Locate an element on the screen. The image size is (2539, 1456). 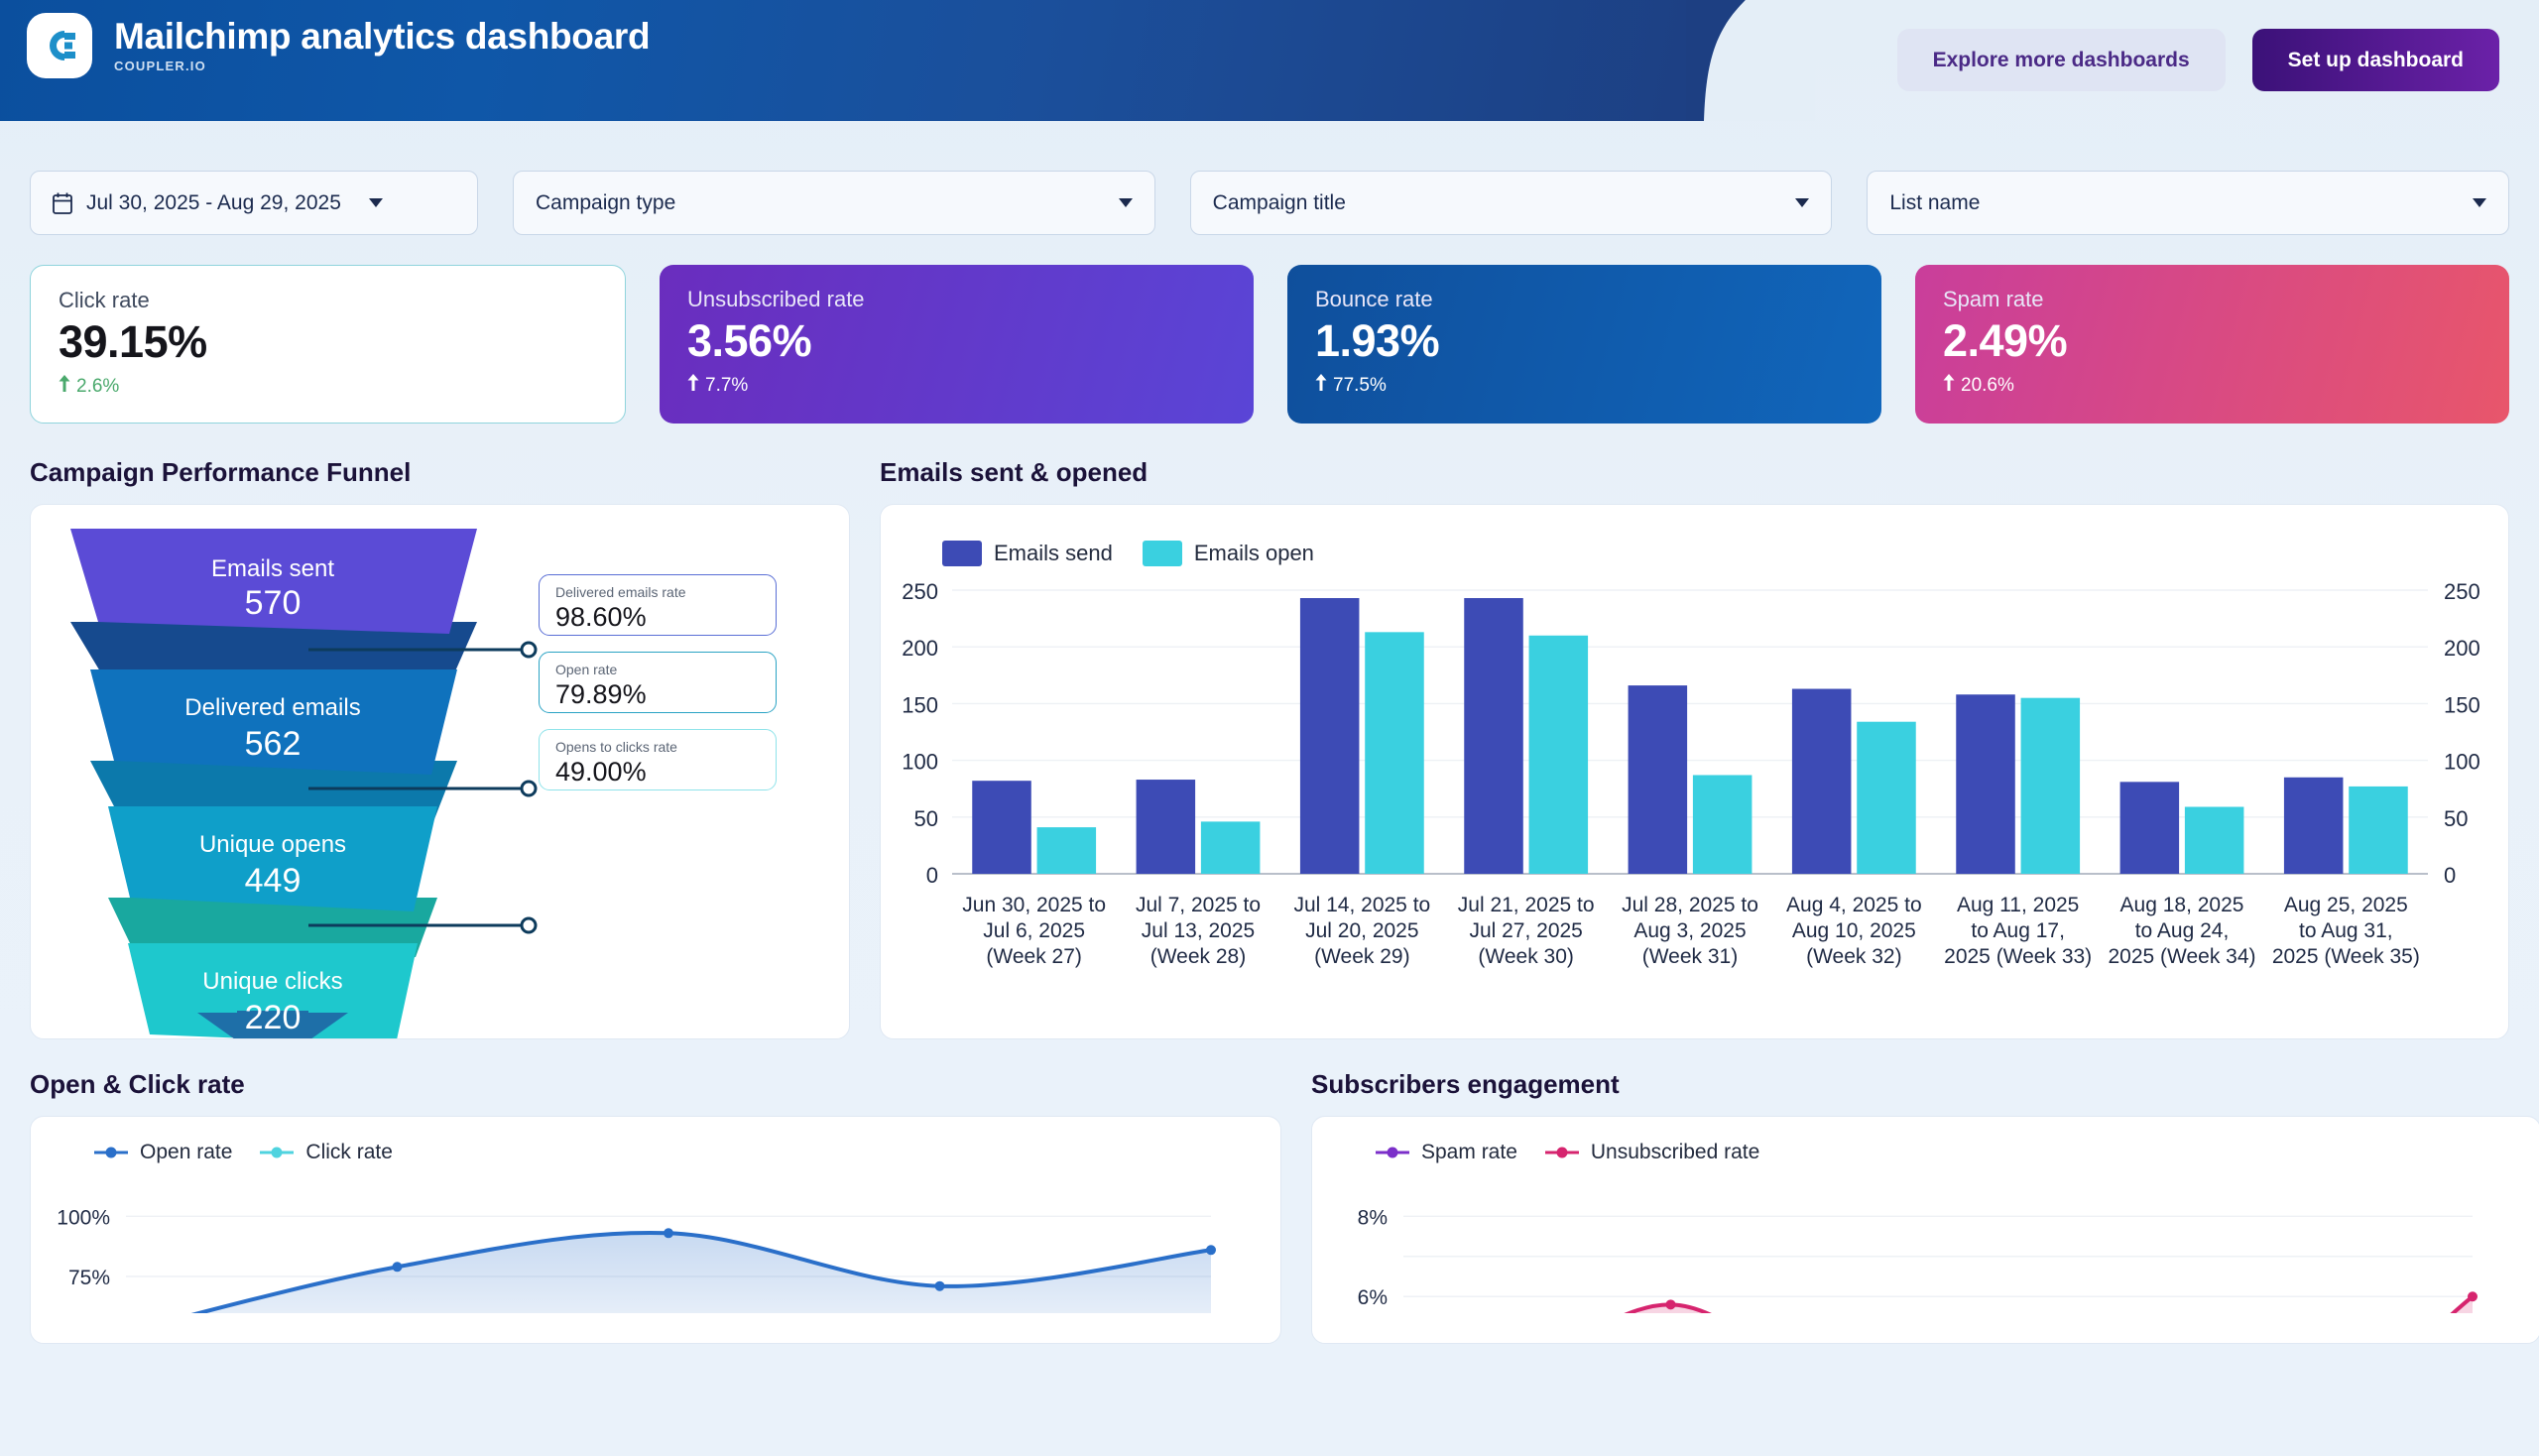
kpi-value: 1.93% is located at coordinates (1377, 340).